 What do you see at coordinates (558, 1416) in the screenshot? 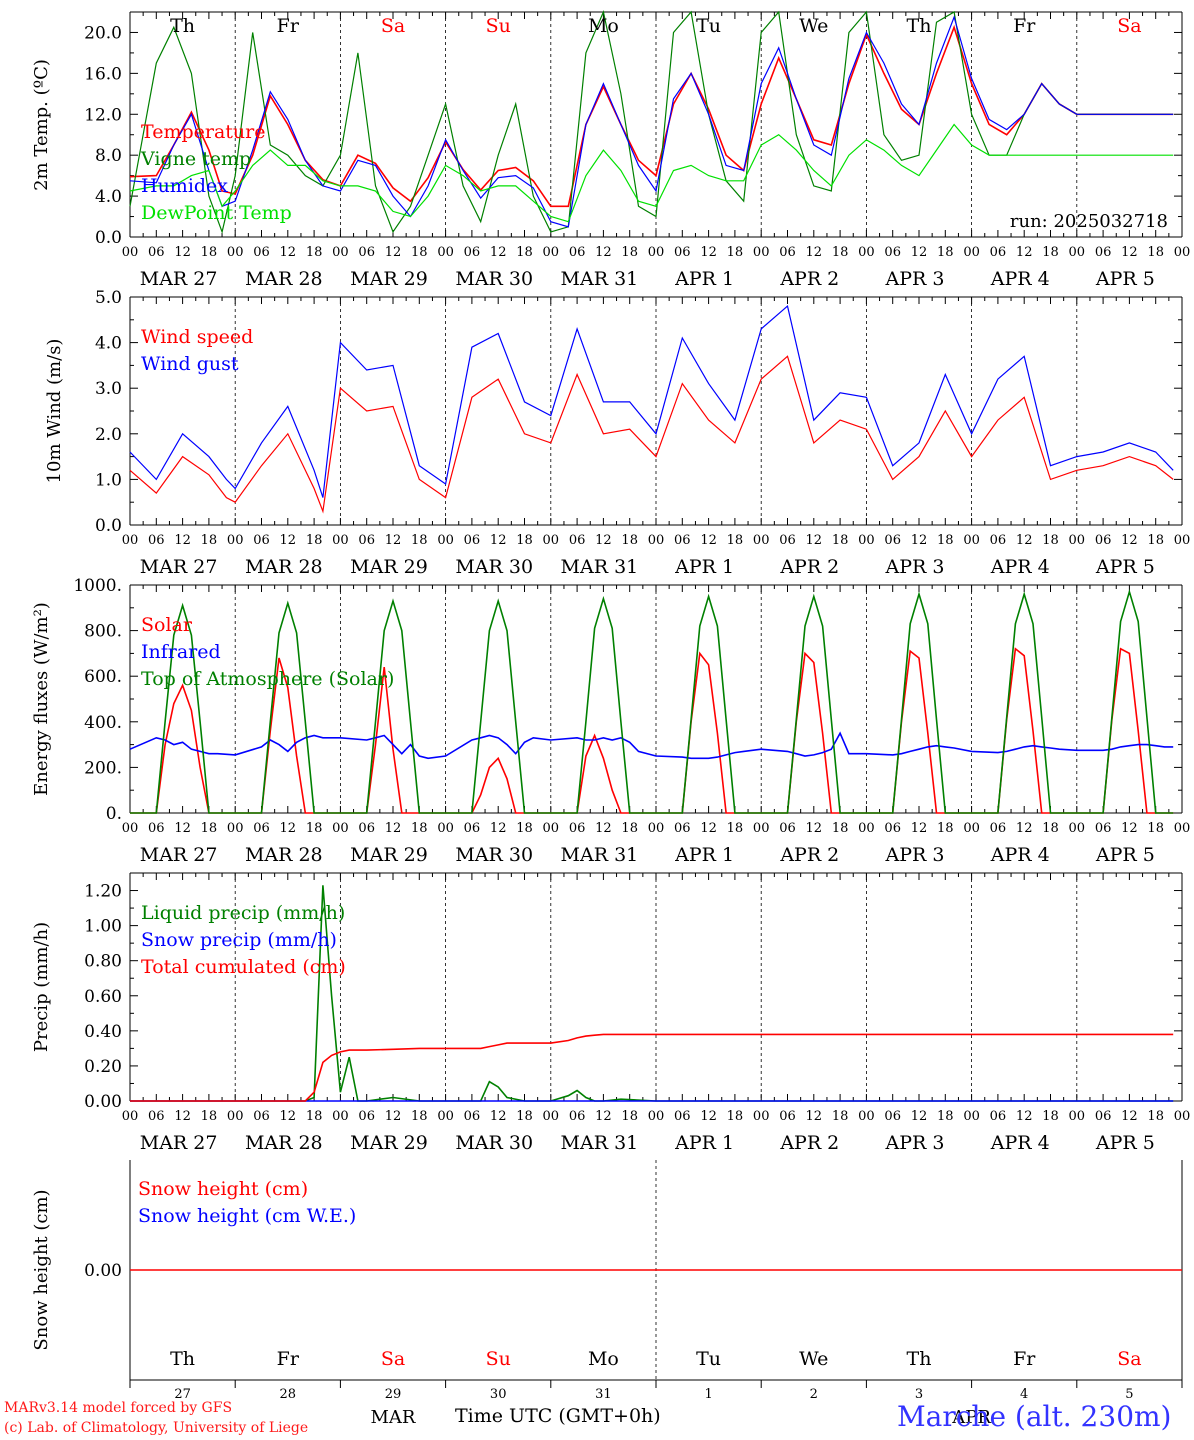
I see `time-axis-title: Time UTC (GMT+0h)` at bounding box center [558, 1416].